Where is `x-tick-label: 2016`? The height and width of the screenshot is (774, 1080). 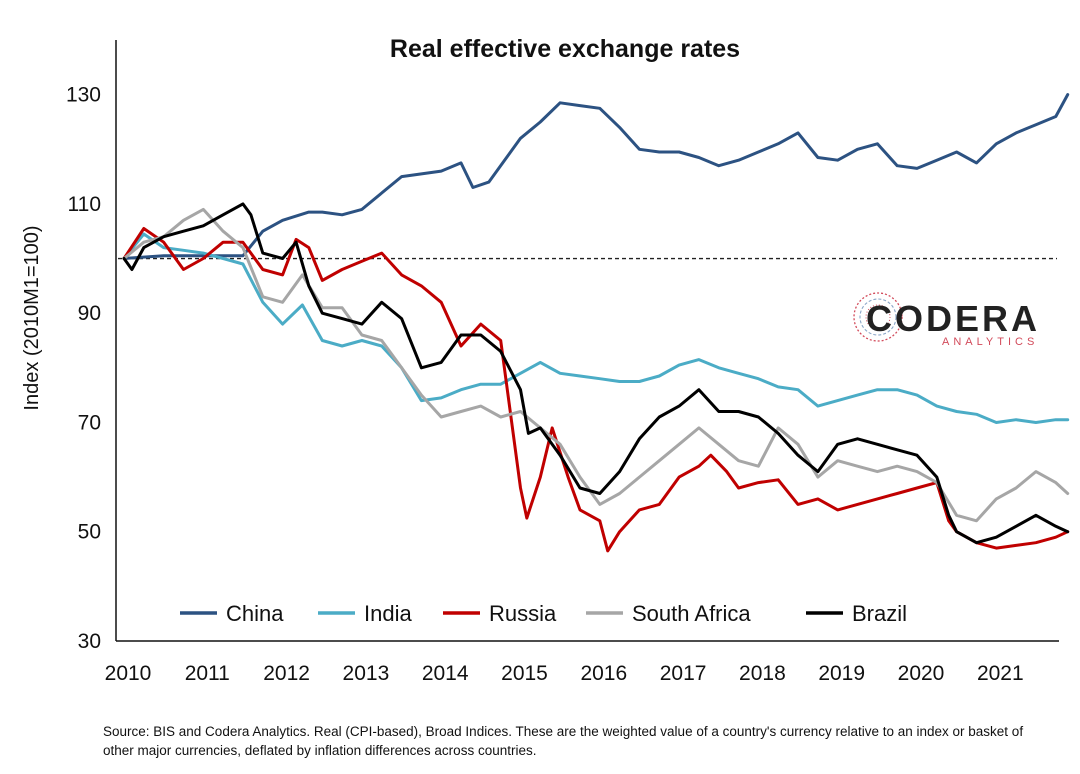 x-tick-label: 2016 is located at coordinates (603, 673).